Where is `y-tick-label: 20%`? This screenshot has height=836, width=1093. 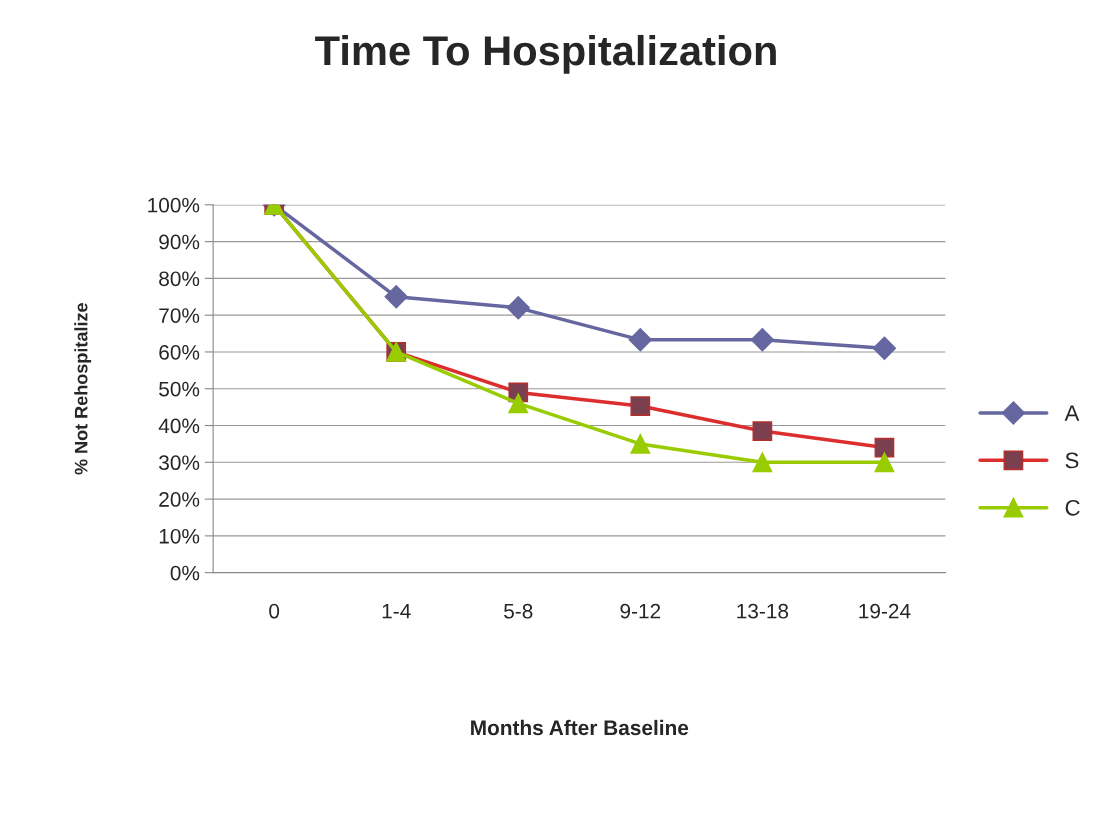
y-tick-label: 20% is located at coordinates (179, 499).